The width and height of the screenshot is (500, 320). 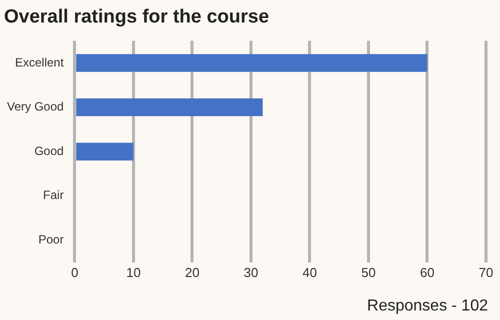 What do you see at coordinates (53, 195) in the screenshot?
I see `y-tick-label: Fair` at bounding box center [53, 195].